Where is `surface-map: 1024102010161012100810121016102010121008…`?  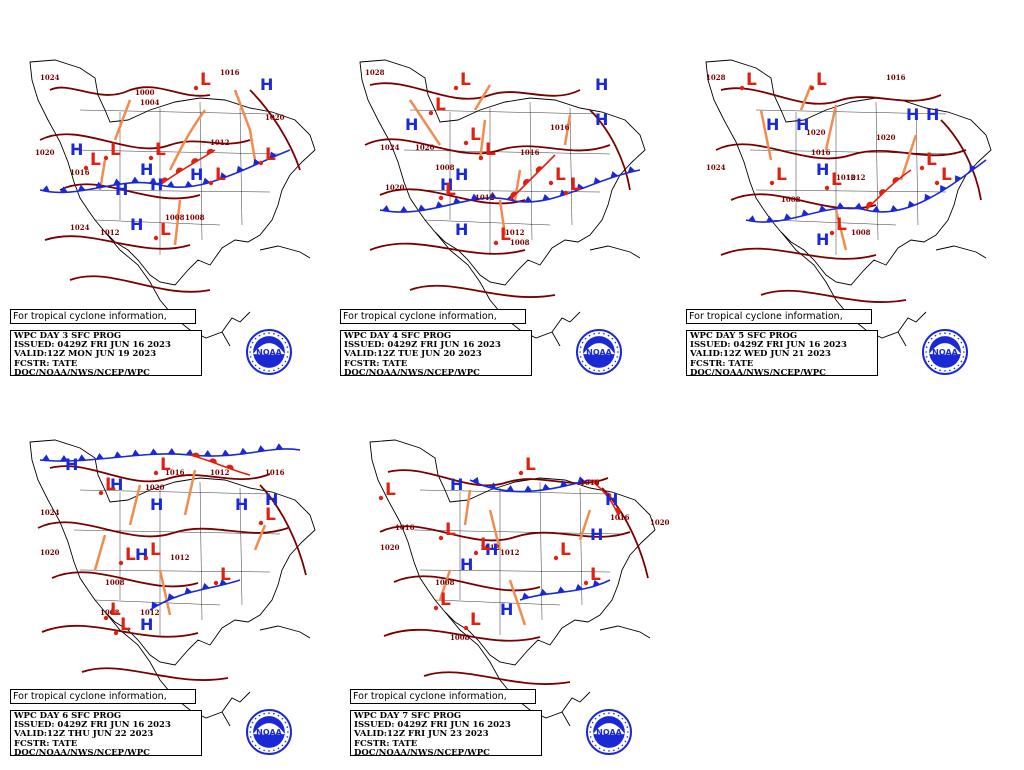
surface-map: 1024102010161012100810121016102010121008… is located at coordinates (172, 583).